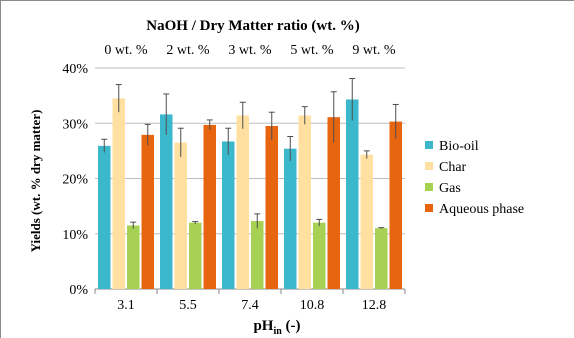 The image size is (574, 338). I want to click on legend: Bio-oil Char Gas Aqueous phase, so click(474, 178).